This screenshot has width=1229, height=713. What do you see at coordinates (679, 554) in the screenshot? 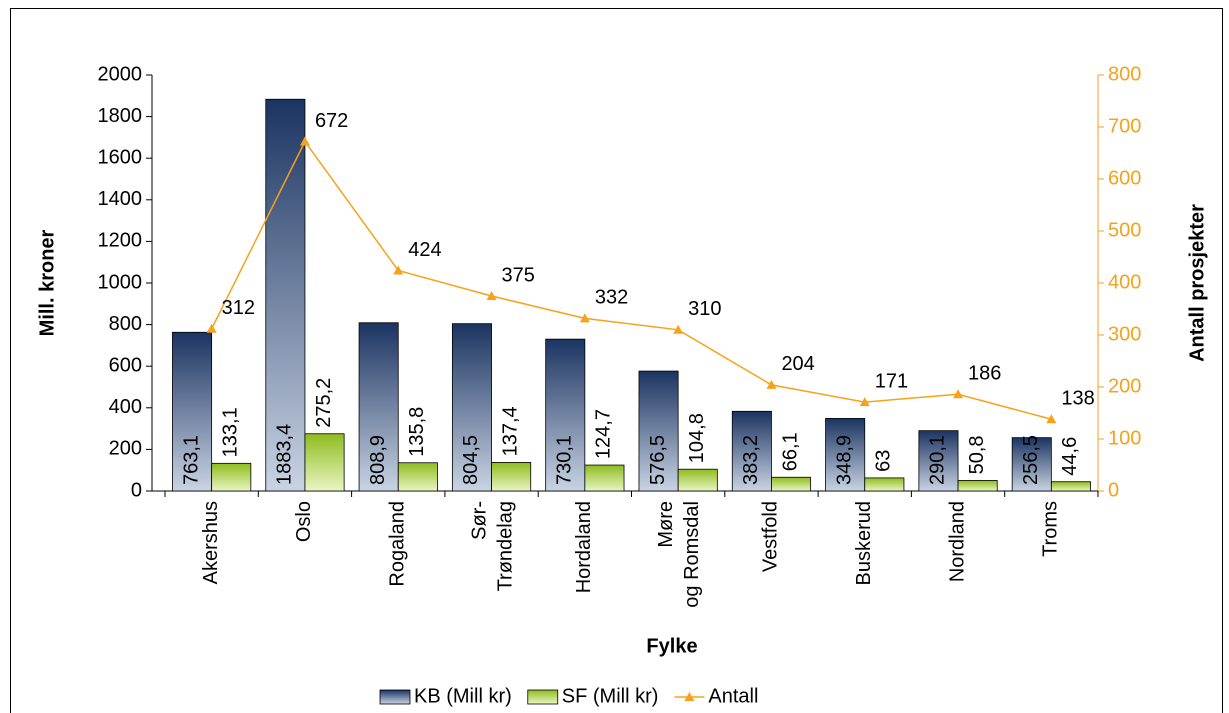
I see `x-tick-label: Møre og Romsdal` at bounding box center [679, 554].